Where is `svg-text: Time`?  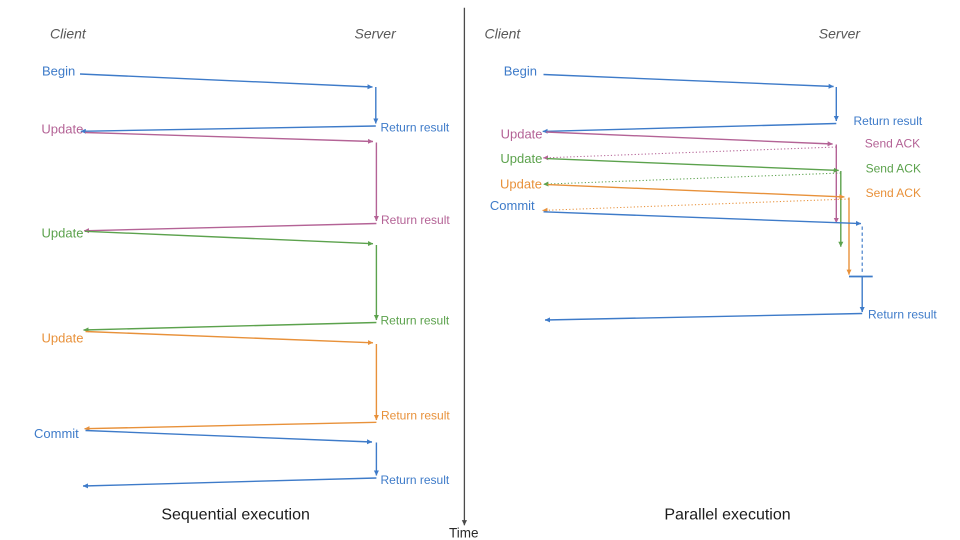 svg-text: Time is located at coordinates (464, 532).